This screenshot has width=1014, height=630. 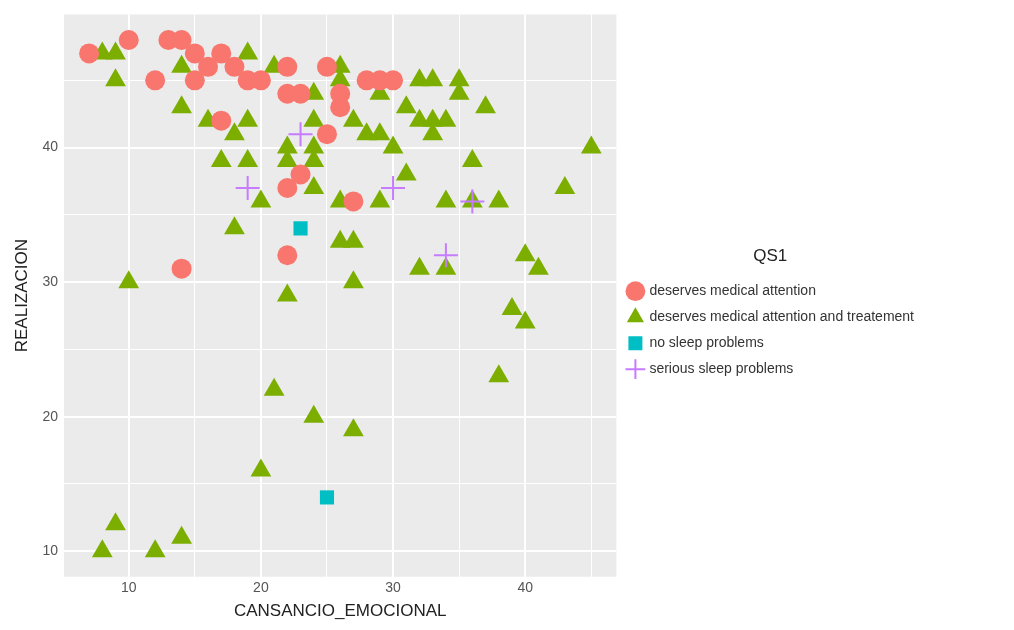 I want to click on x-tick-label: 30, so click(x=393, y=587).